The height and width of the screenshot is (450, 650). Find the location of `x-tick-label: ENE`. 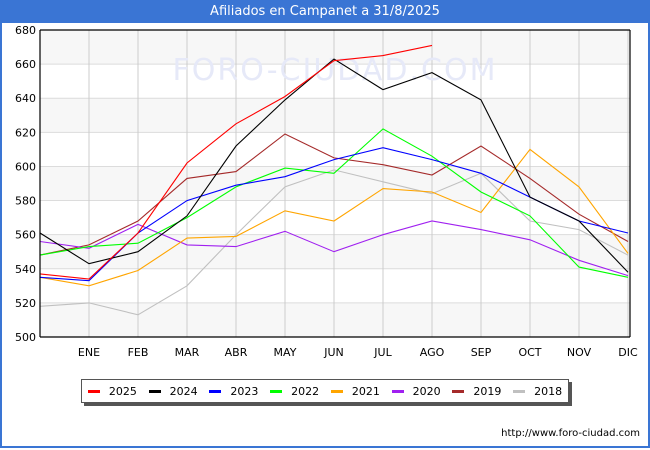

x-tick-label: ENE is located at coordinates (89, 352).